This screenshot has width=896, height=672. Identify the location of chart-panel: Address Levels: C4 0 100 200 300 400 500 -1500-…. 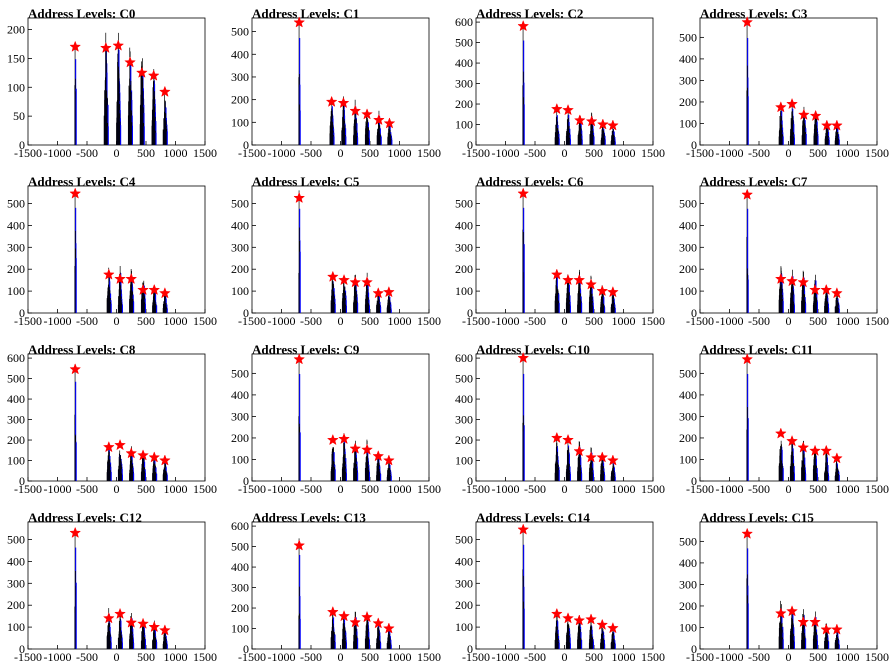
(112, 252).